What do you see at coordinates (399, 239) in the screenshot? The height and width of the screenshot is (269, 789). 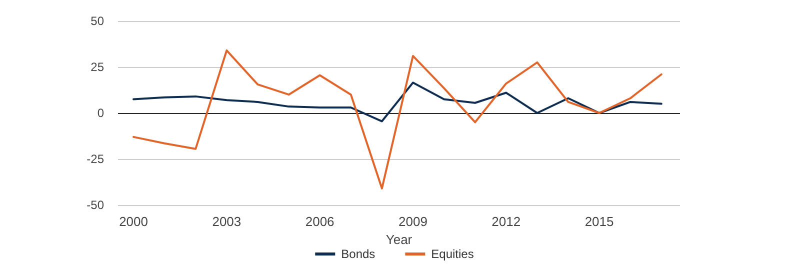 I see `x-axis-title: Year` at bounding box center [399, 239].